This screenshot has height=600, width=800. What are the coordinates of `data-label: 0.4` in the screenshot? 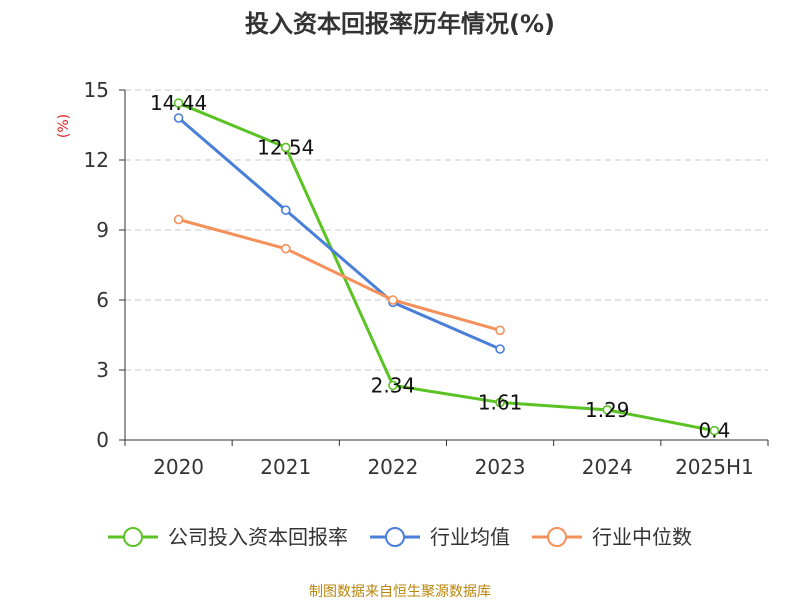 It's located at (715, 431).